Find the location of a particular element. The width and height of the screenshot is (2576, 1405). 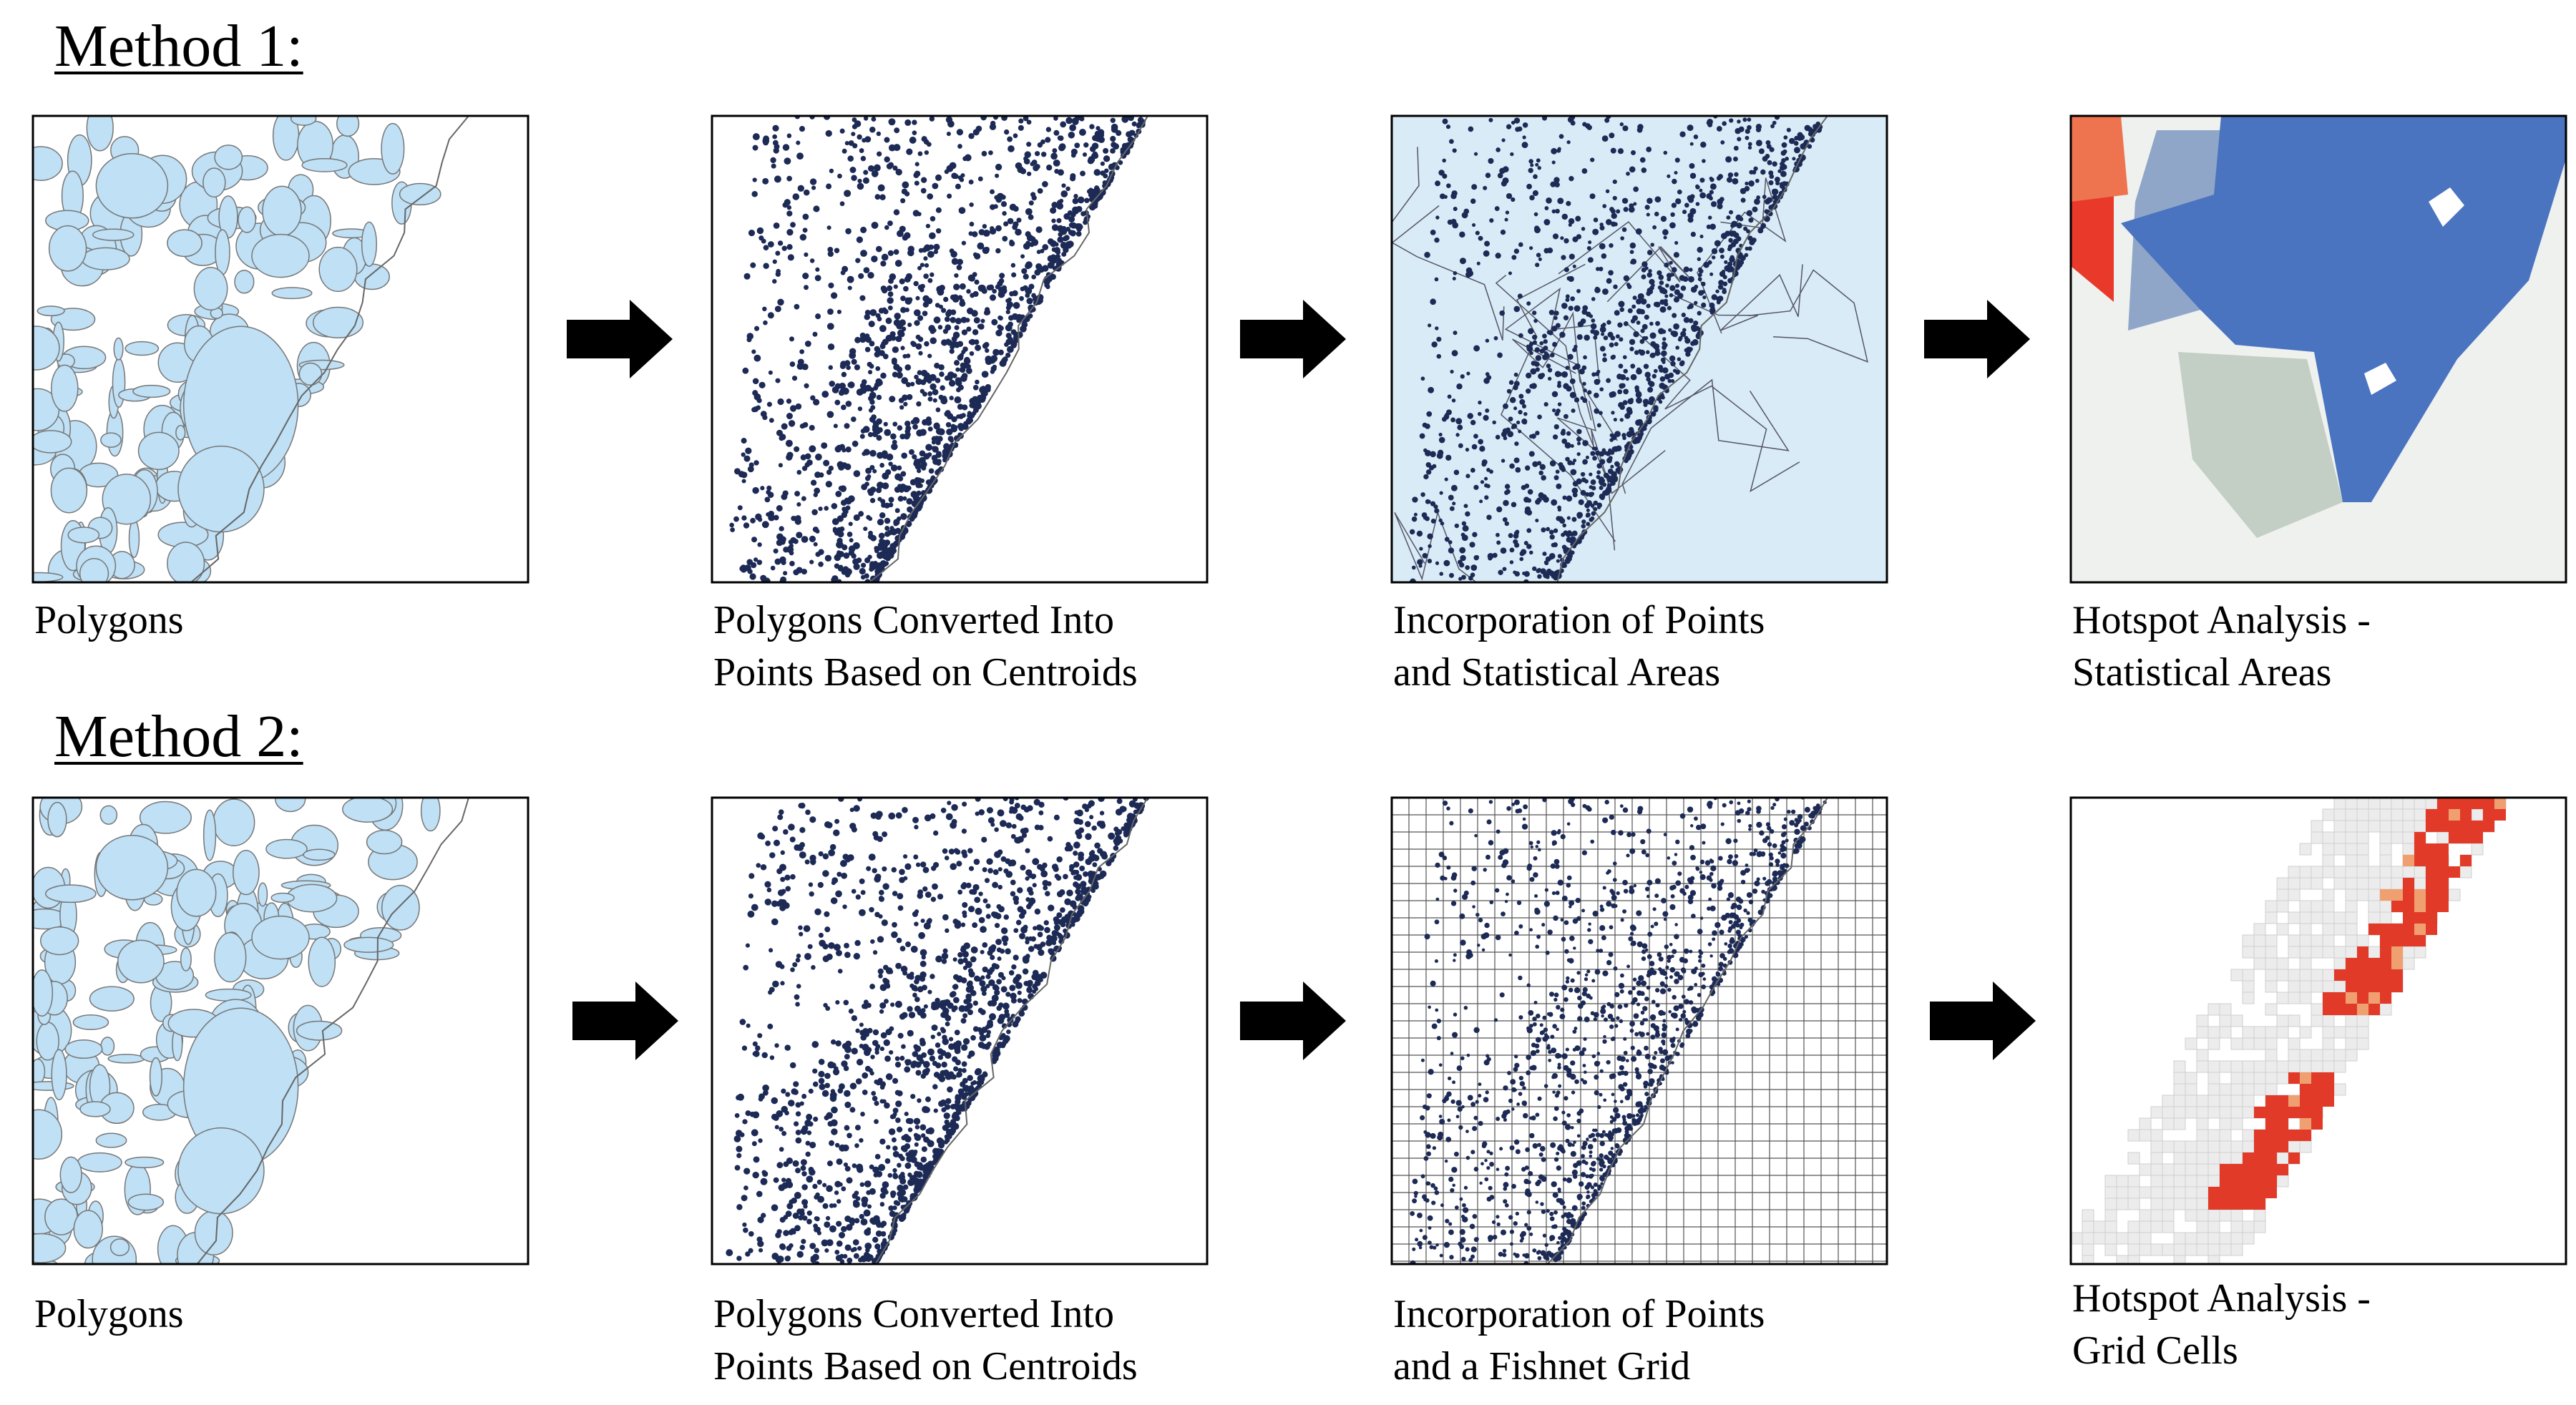

map-panel is located at coordinates (1639, 1031).